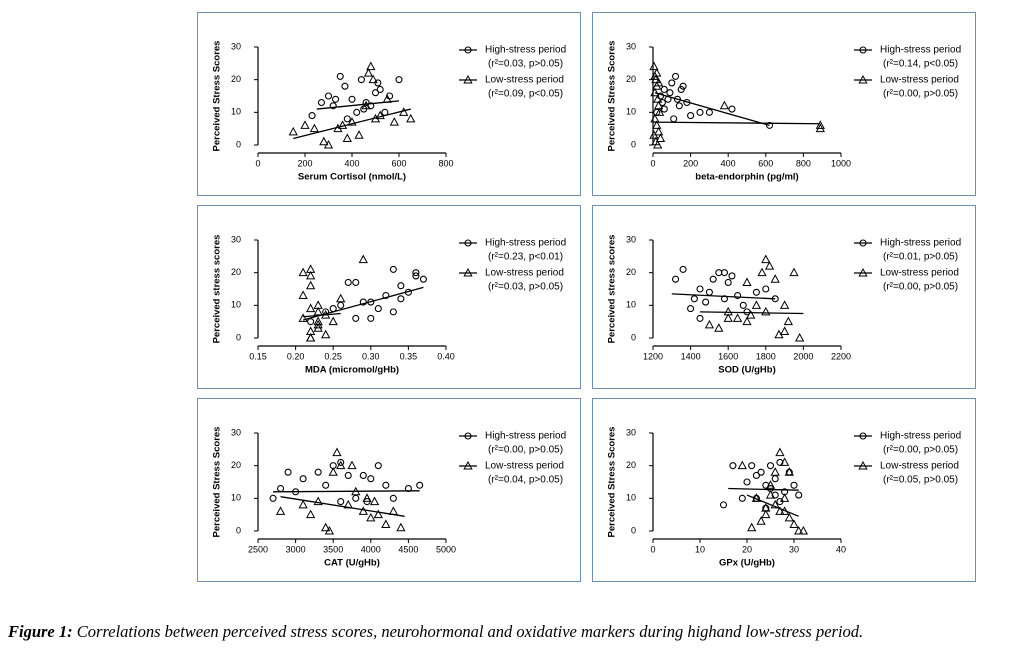 The width and height of the screenshot is (1026, 650). What do you see at coordinates (841, 549) in the screenshot?
I see `x-tick-label: 40` at bounding box center [841, 549].